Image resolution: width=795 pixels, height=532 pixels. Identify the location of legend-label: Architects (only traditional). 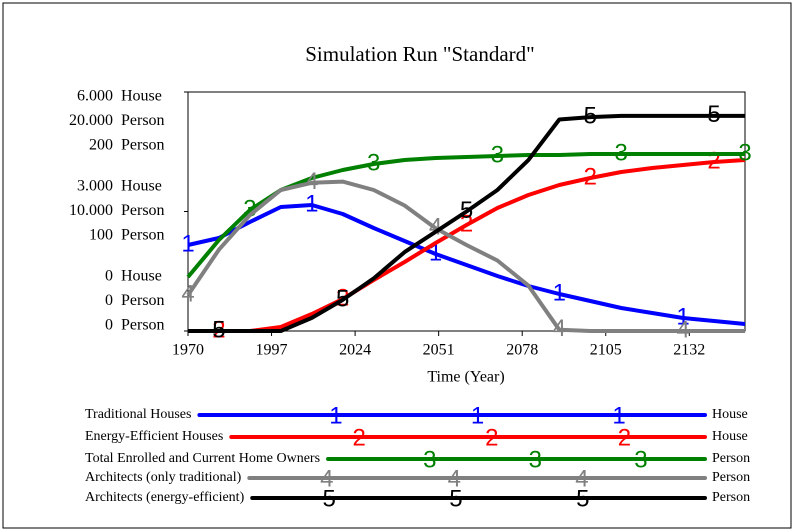
(163, 477).